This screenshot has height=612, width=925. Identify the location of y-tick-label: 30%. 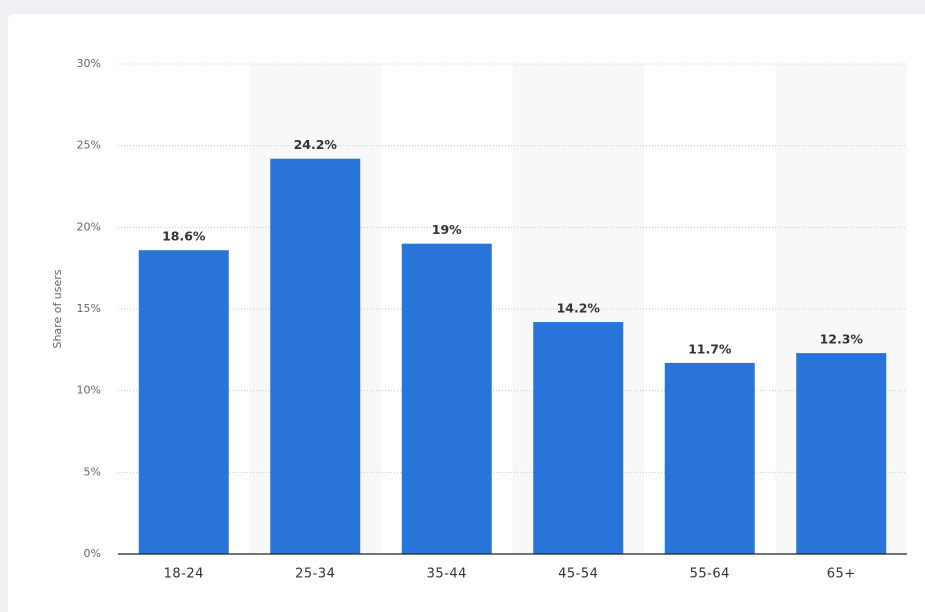
(89, 63).